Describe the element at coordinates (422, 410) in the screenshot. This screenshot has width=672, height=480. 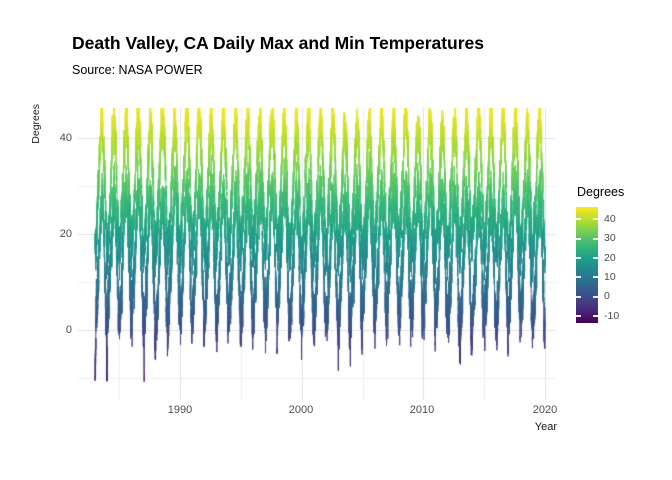
I see `x-tick-label-2010: 2010` at that location.